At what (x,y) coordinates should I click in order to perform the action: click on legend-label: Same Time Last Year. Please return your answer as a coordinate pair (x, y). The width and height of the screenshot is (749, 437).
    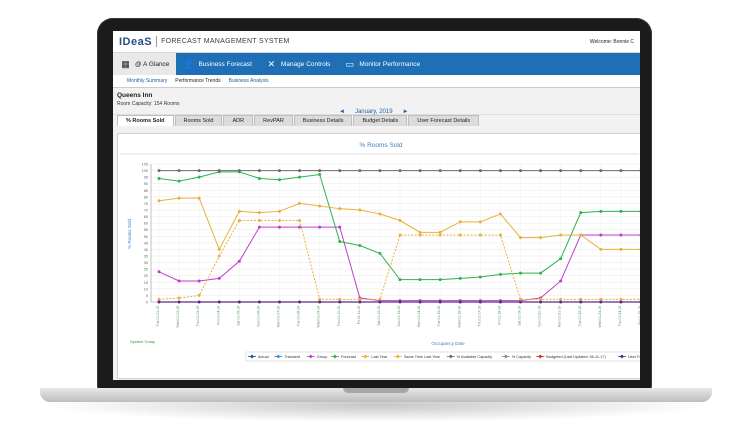
    Looking at the image, I should click on (422, 357).